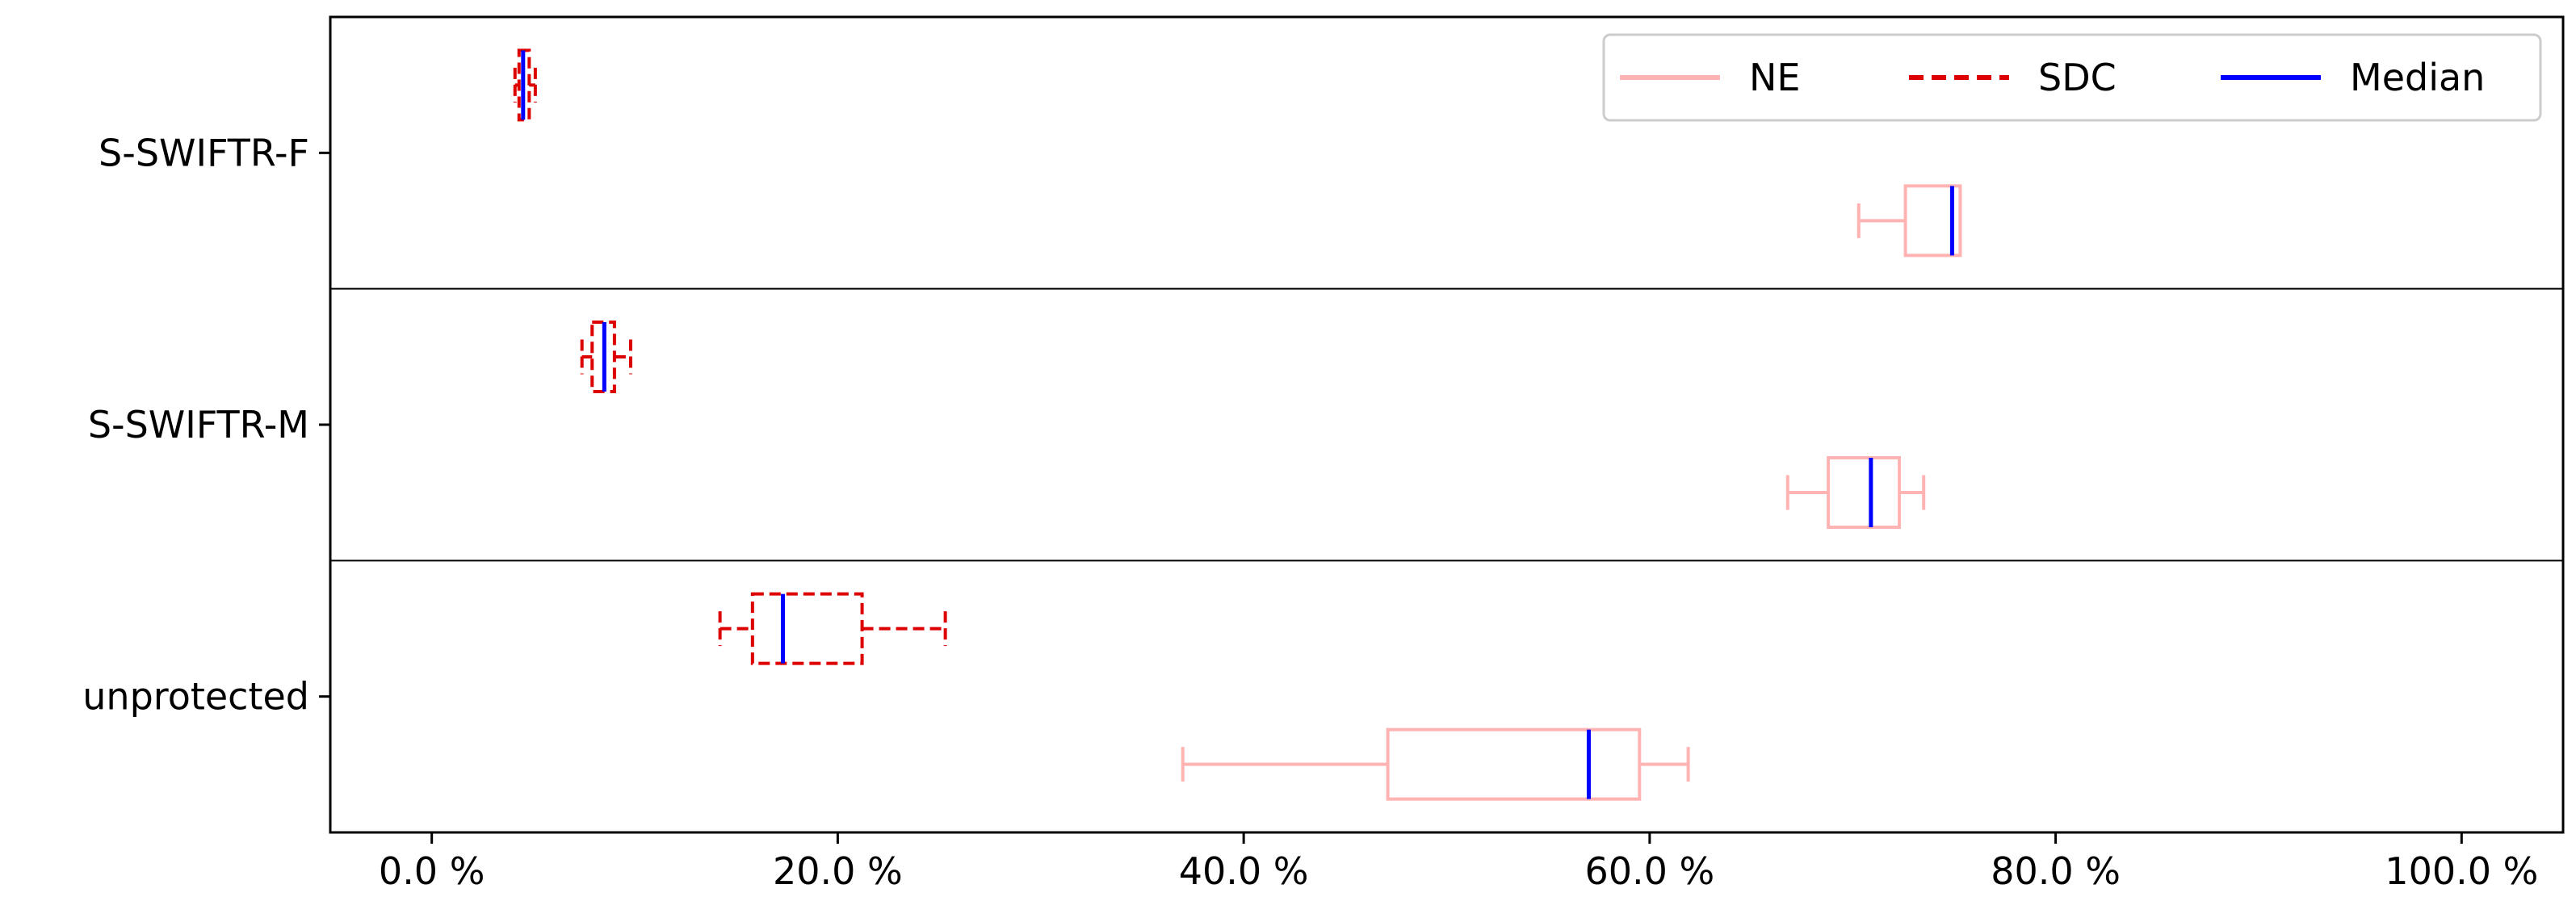 Image resolution: width=2576 pixels, height=918 pixels. I want to click on ne-unprotected-iqr-box, so click(1514, 764).